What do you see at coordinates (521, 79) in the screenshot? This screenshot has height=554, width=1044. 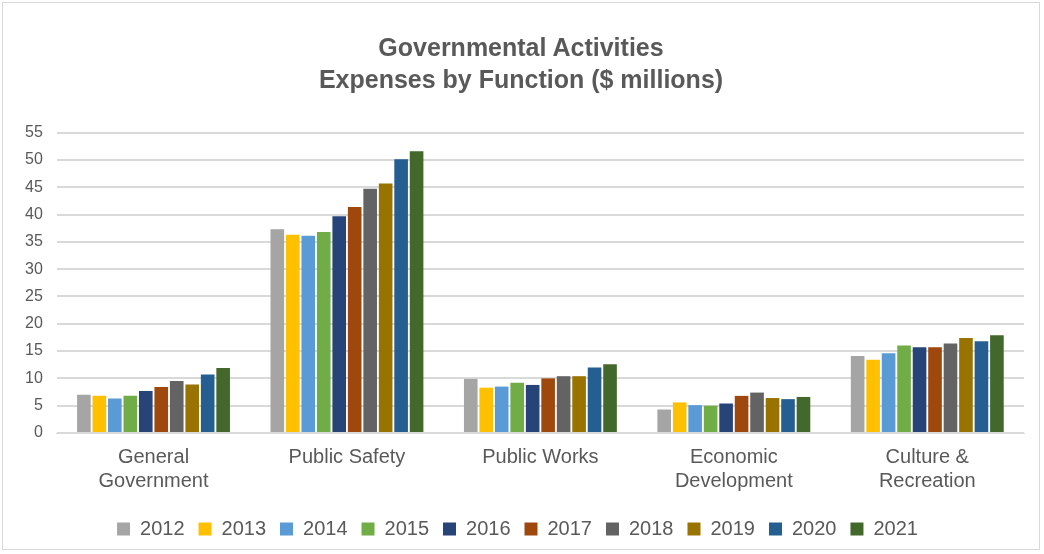 I see `chart-subtitle: Expenses by Function ($ millions)` at bounding box center [521, 79].